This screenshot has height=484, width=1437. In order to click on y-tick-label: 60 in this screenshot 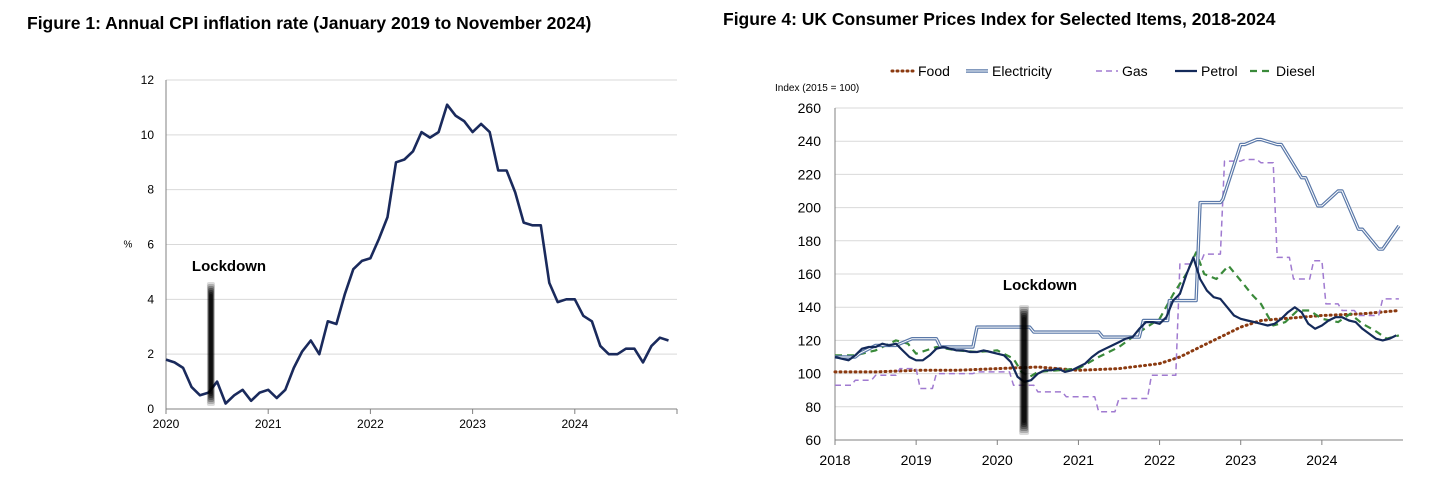, I will do `click(813, 440)`.